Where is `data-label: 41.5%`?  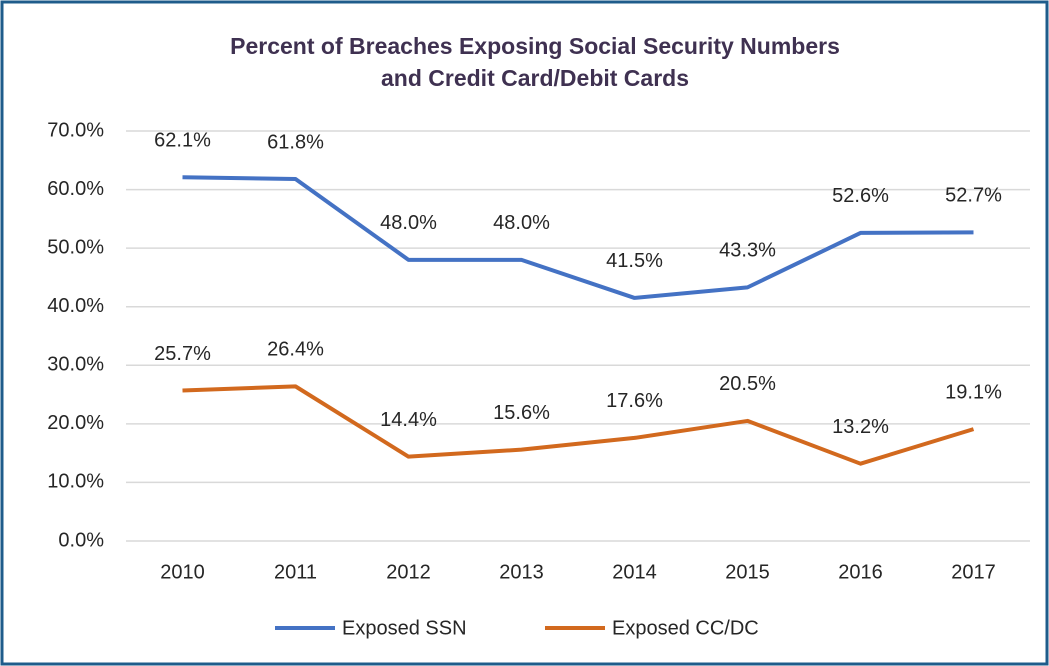
data-label: 41.5% is located at coordinates (634, 261).